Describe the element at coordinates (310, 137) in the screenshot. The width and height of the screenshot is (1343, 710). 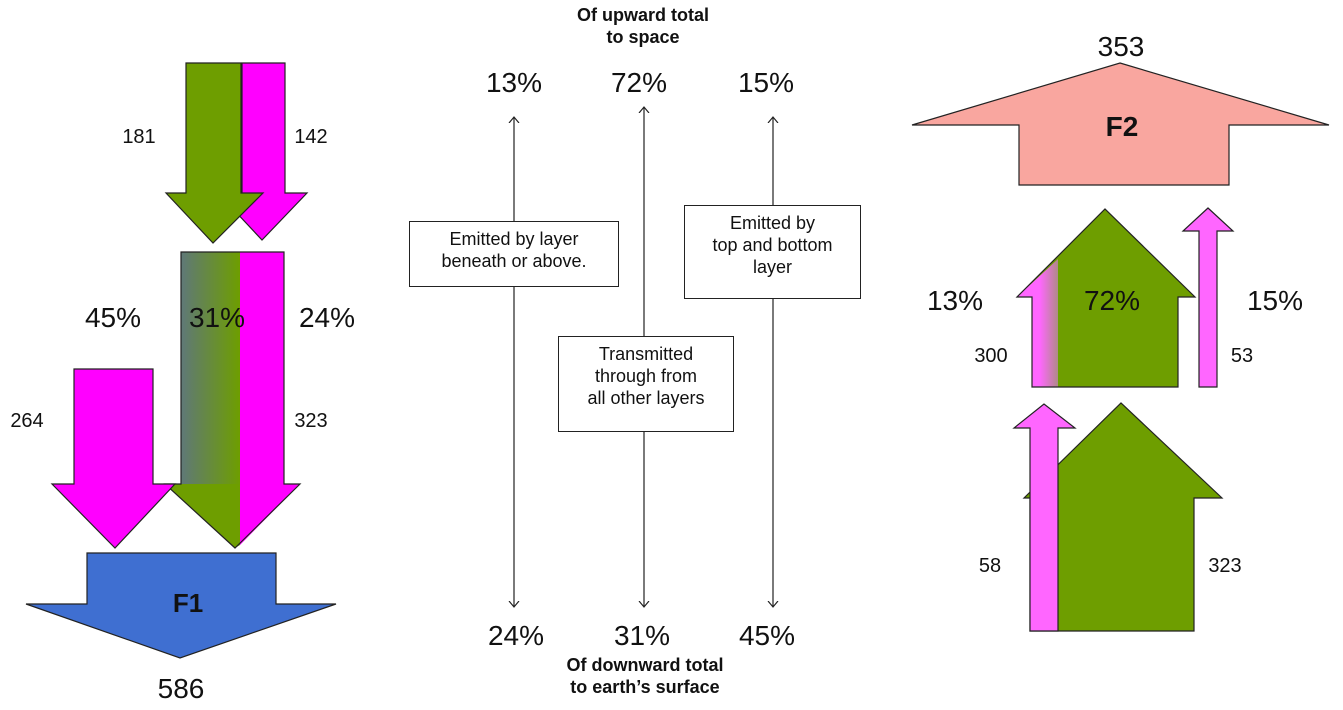
I see `incoming-magenta-value: 142` at that location.